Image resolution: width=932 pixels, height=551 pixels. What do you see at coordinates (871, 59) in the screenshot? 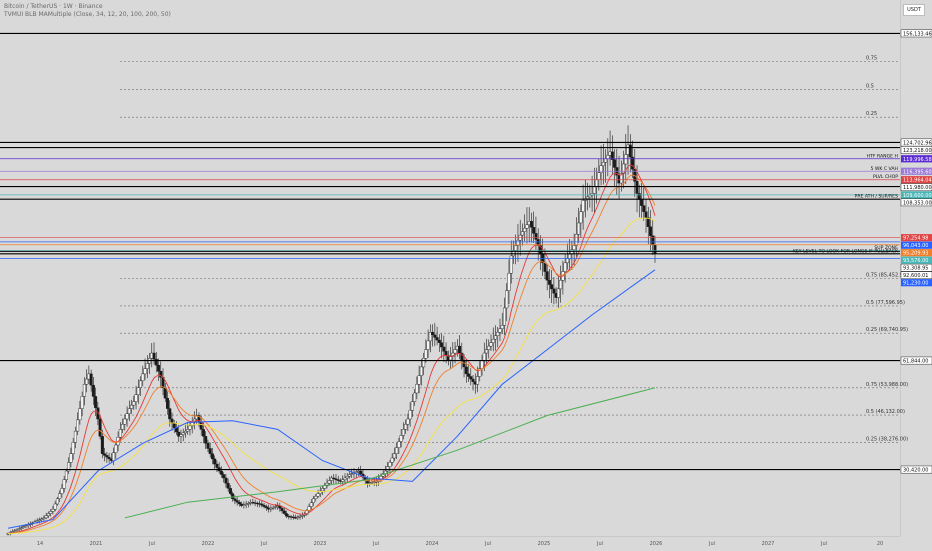
I see `fib-level-label: 0.75` at bounding box center [871, 59].